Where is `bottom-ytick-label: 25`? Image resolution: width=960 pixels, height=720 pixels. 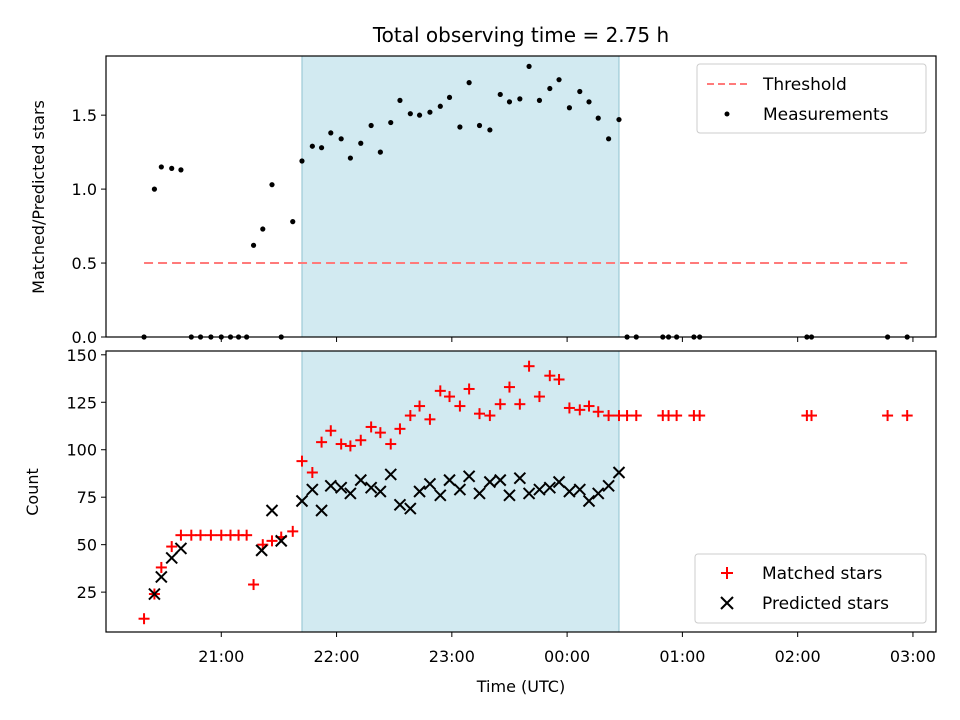
bottom-ytick-label: 25 is located at coordinates (87, 592).